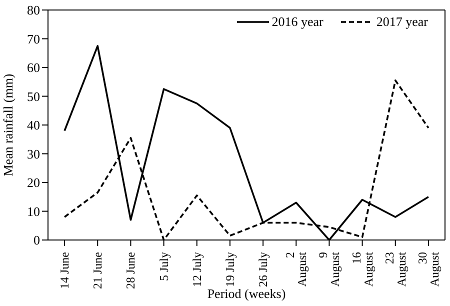 The width and height of the screenshot is (450, 306). What do you see at coordinates (246, 293) in the screenshot?
I see `x-axis-title: Period (weeks)` at bounding box center [246, 293].